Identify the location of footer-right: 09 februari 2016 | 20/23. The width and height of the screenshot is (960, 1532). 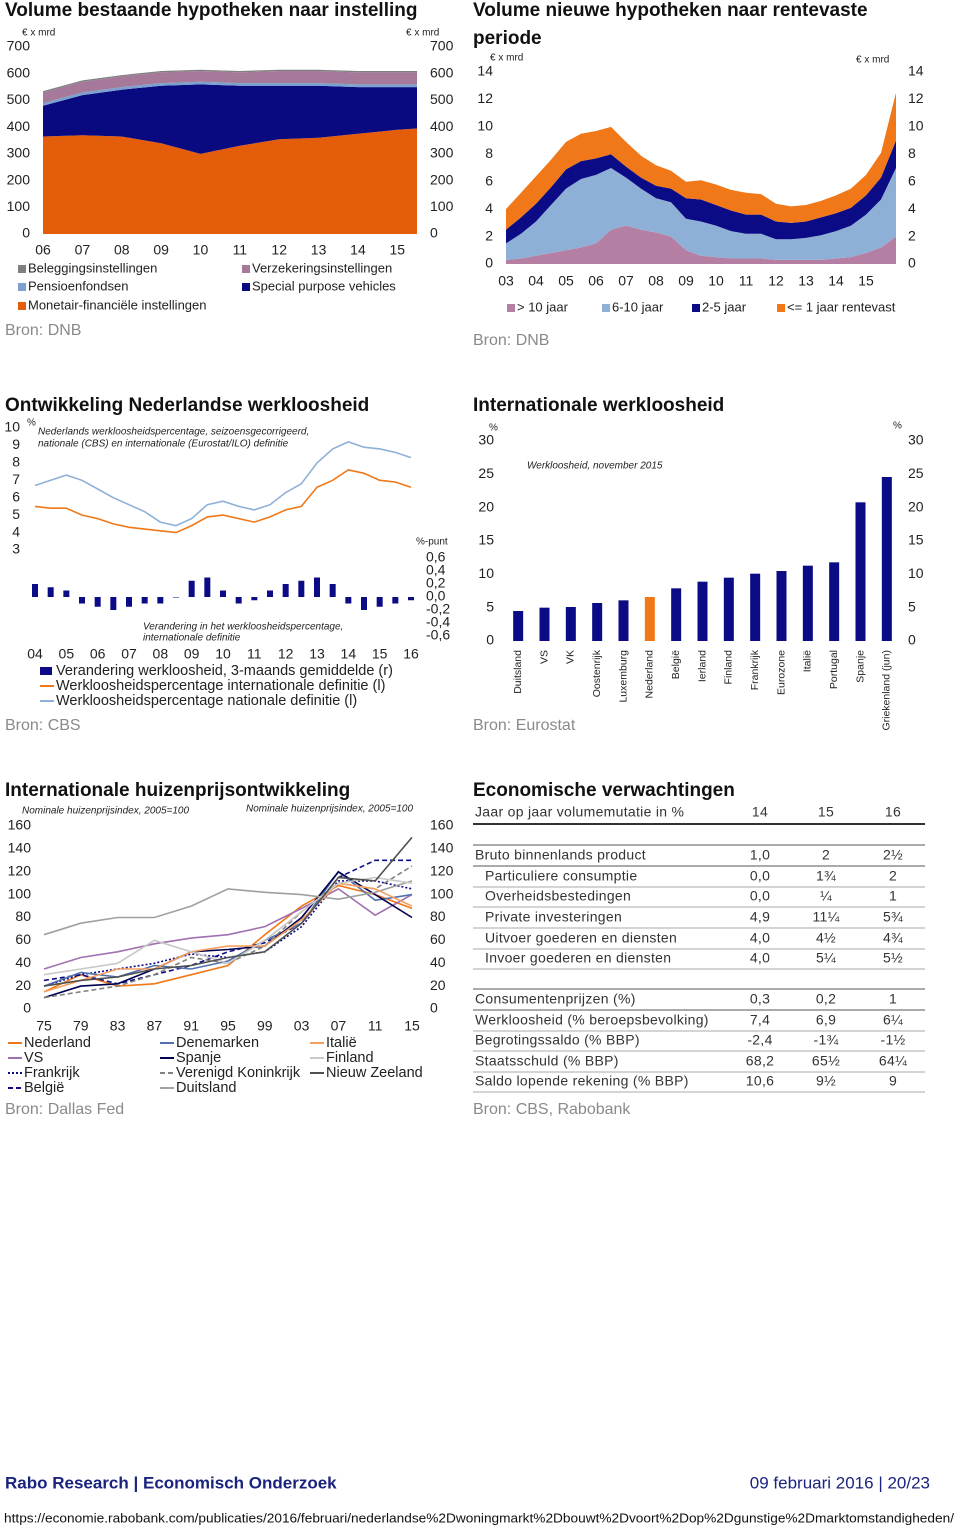
(840, 1482).